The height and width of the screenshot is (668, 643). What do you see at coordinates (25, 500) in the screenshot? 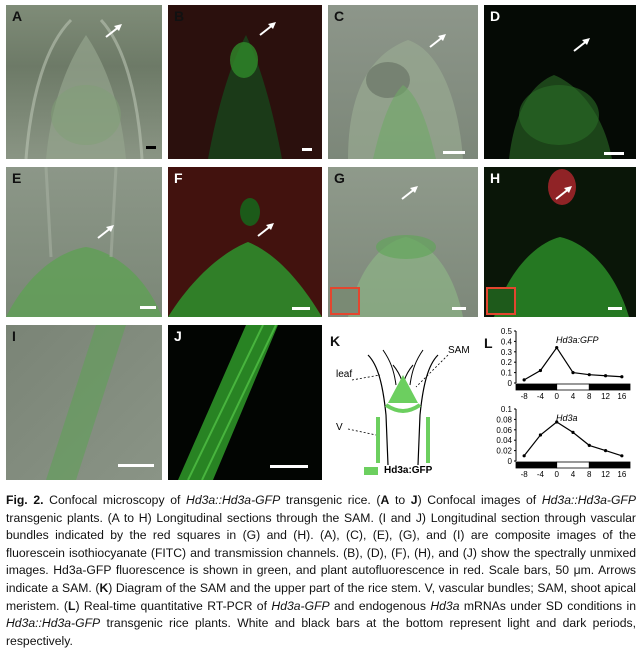
I see `caption-fig: Fig. 2.` at bounding box center [25, 500].